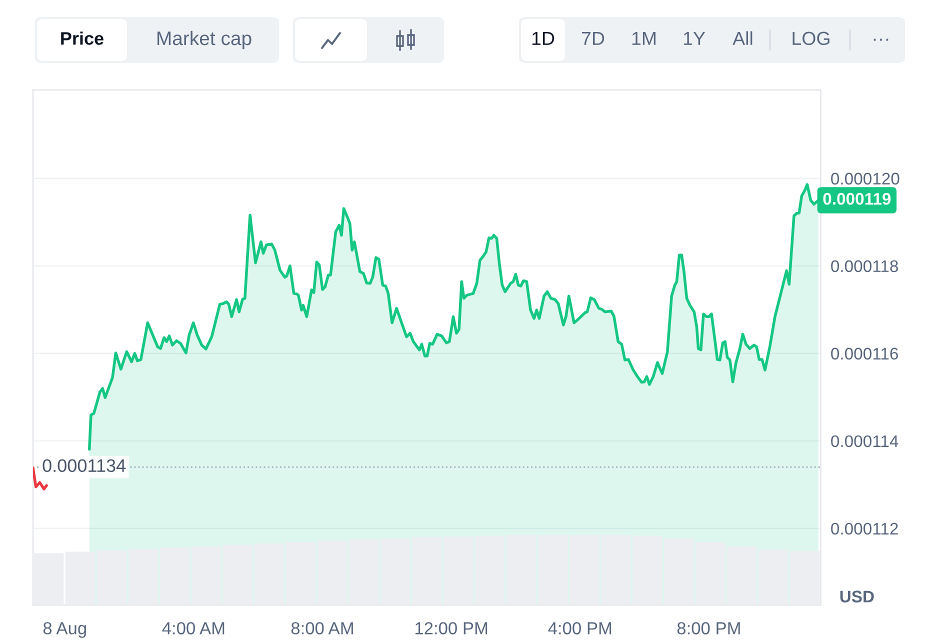 The image size is (931, 640). Describe the element at coordinates (864, 354) in the screenshot. I see `y-tick-label: 0.000116` at that location.